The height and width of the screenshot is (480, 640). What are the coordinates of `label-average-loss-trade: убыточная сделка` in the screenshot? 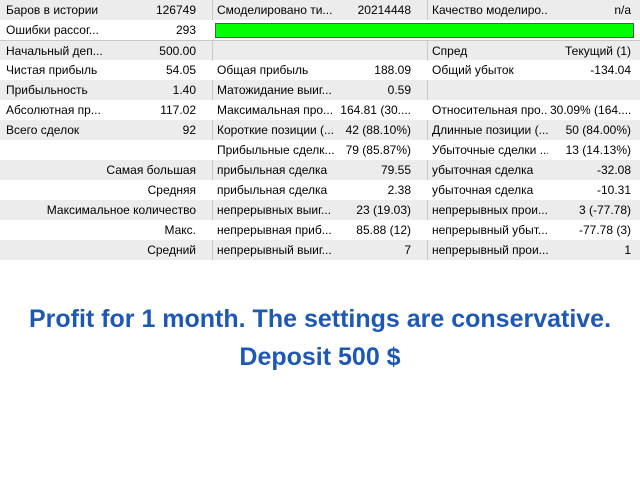 It's located at (483, 190).